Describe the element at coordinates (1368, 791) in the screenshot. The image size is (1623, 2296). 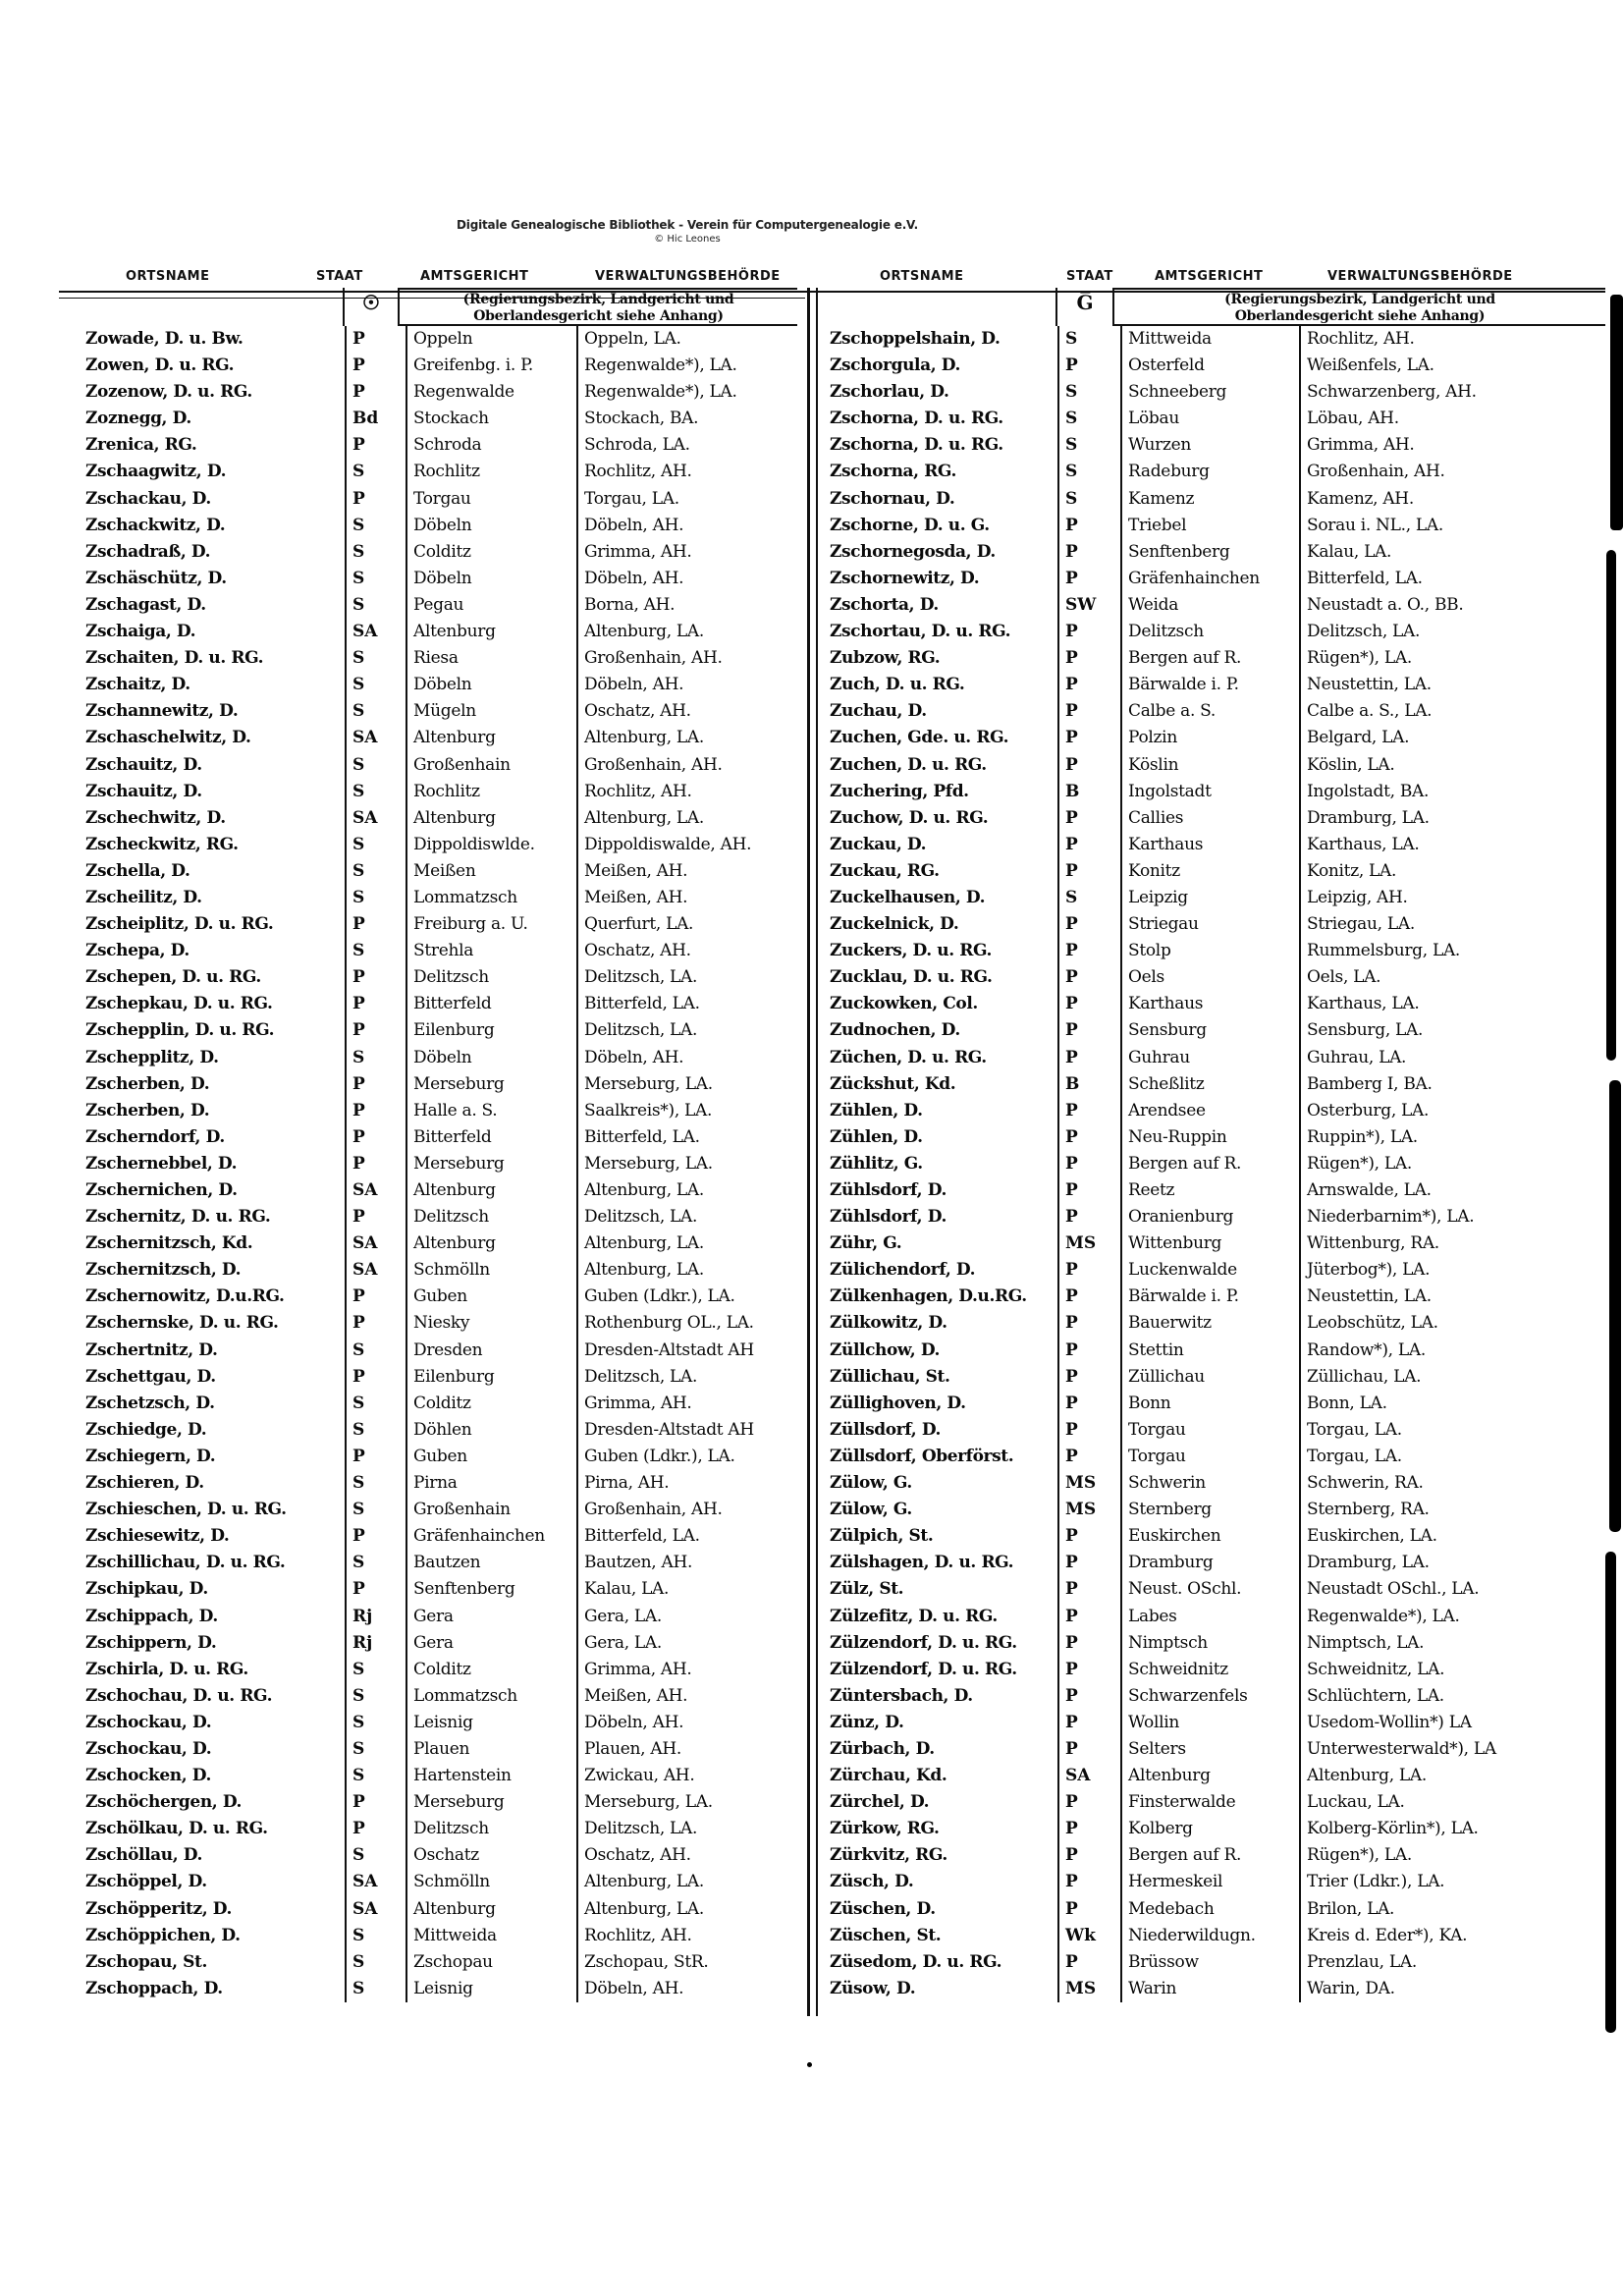
I see `verwaltungsbehoerde-cell: Ingolstadt, BA.` at that location.